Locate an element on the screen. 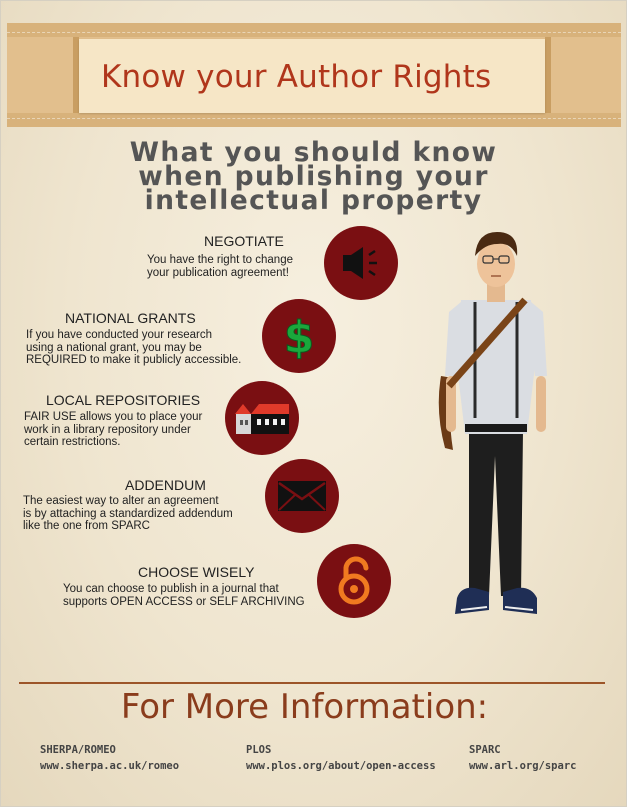  banner-stitch-bottom is located at coordinates (314, 118).